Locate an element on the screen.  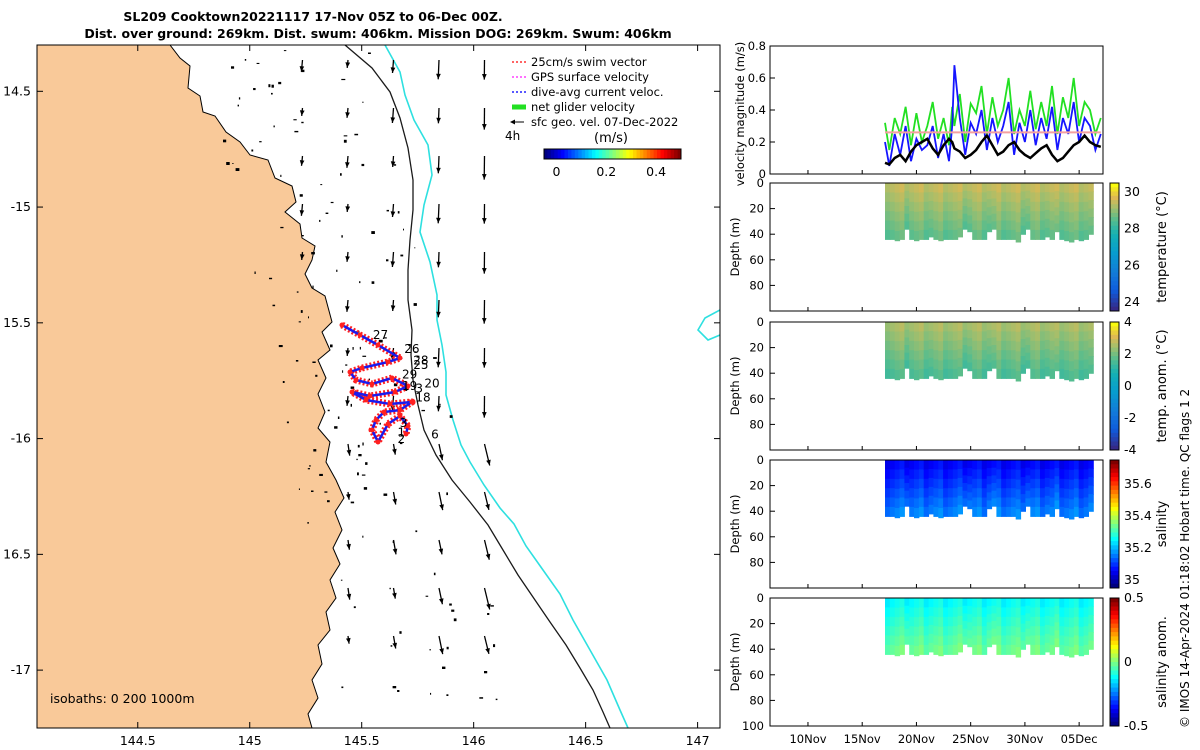
map-x-tick-label: 146 is located at coordinates (474, 740).